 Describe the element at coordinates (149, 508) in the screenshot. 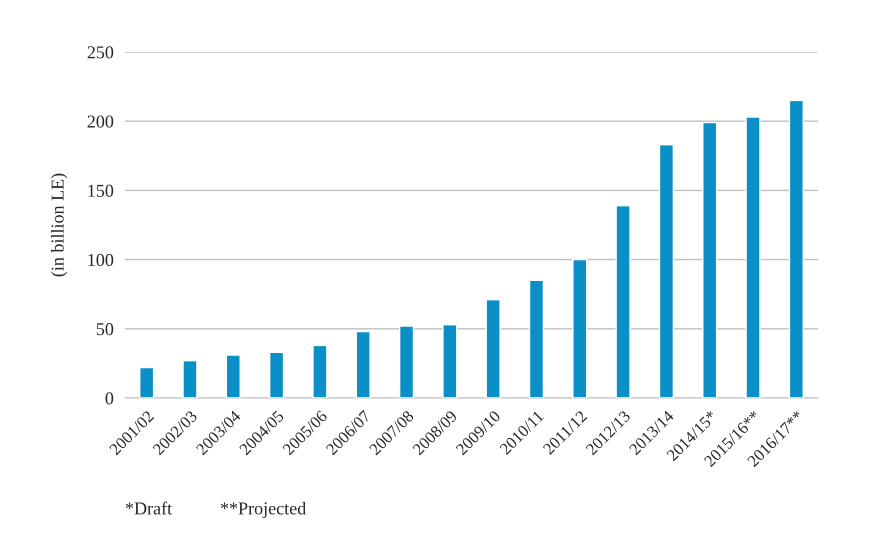

I see `text: *Draft` at that location.